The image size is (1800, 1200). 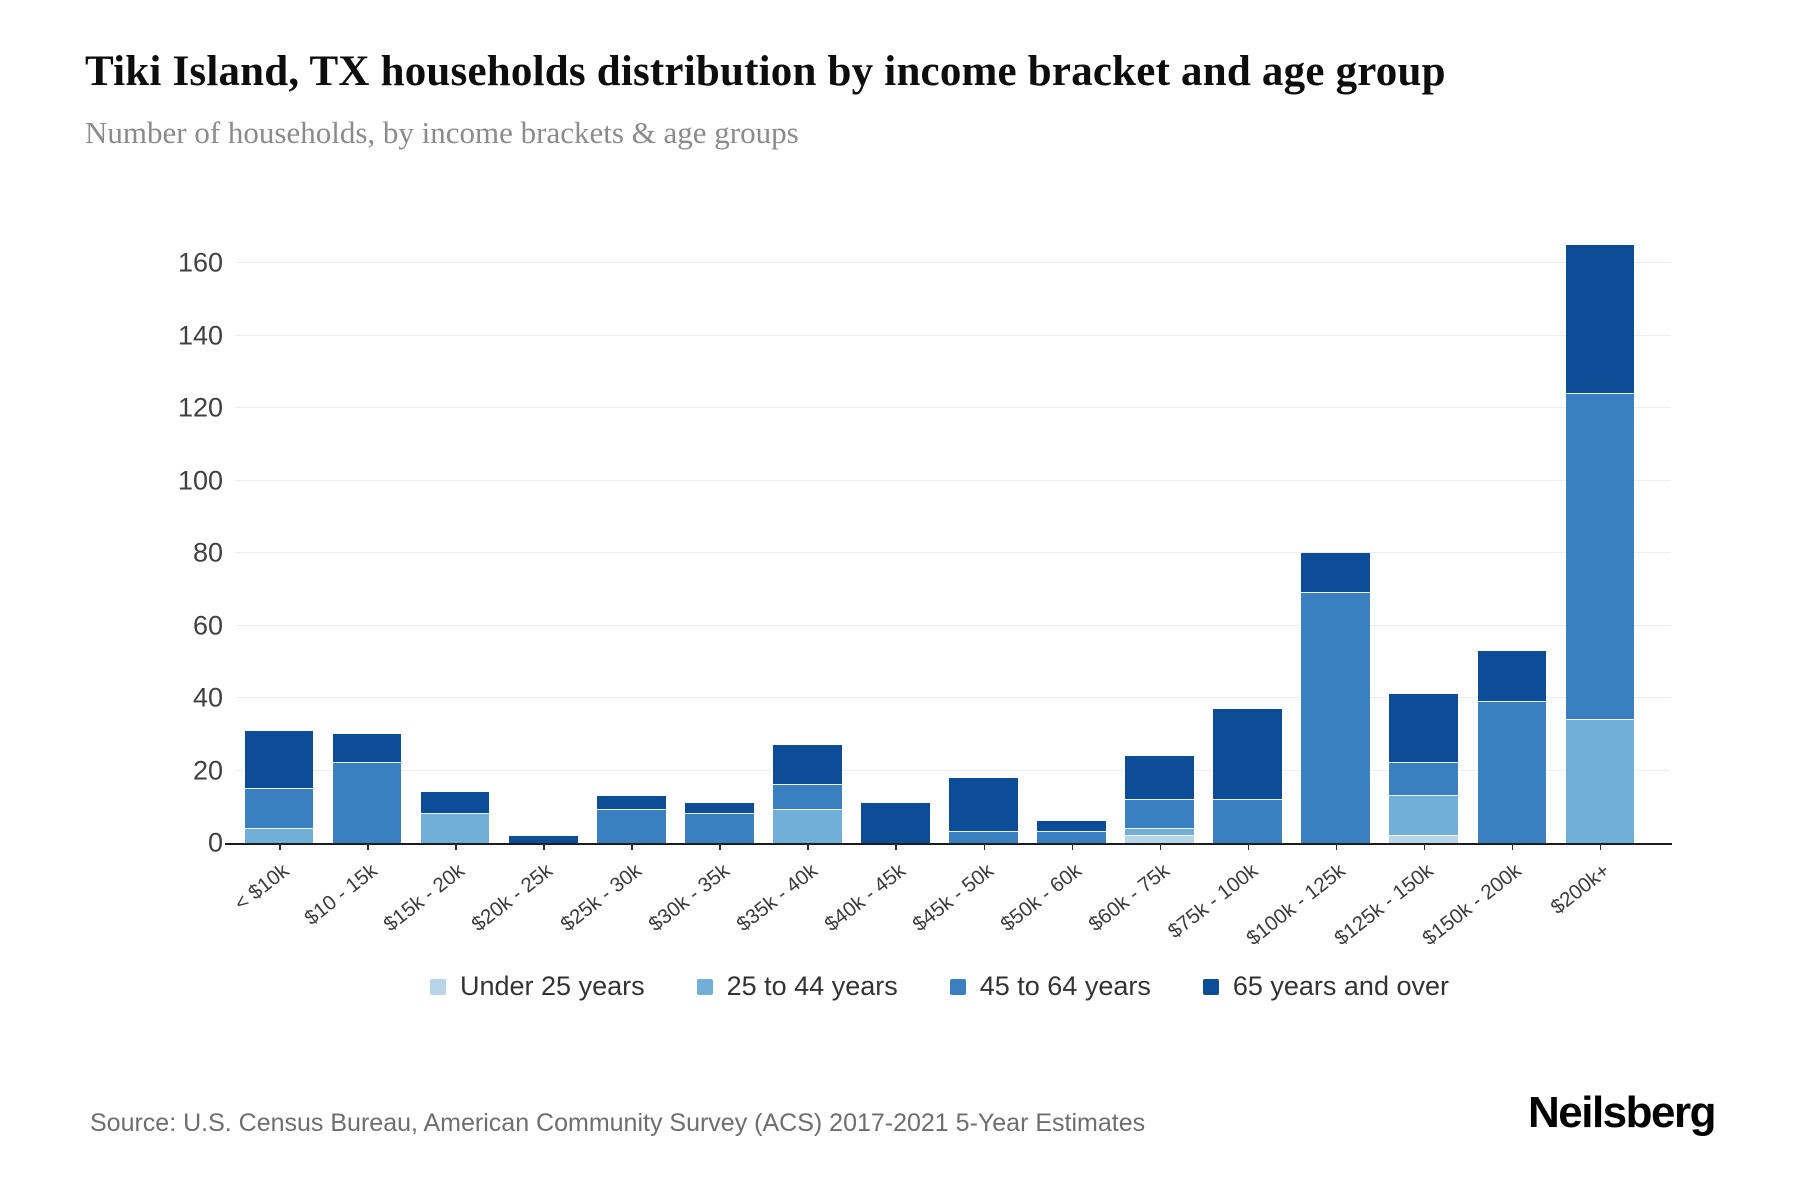 I want to click on legend-label: 65 years and over, so click(x=1340, y=986).